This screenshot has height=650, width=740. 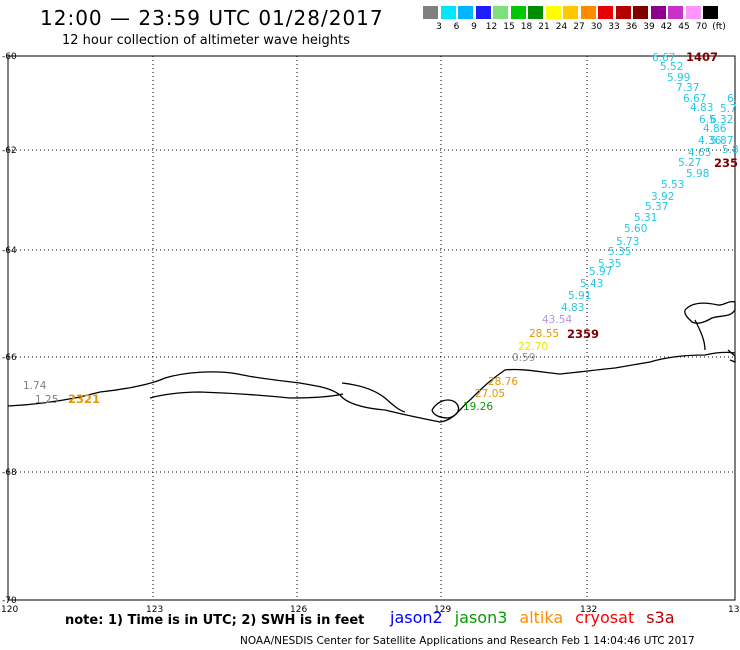 I want to click on wave-height-value: 5.8, so click(x=730, y=150).